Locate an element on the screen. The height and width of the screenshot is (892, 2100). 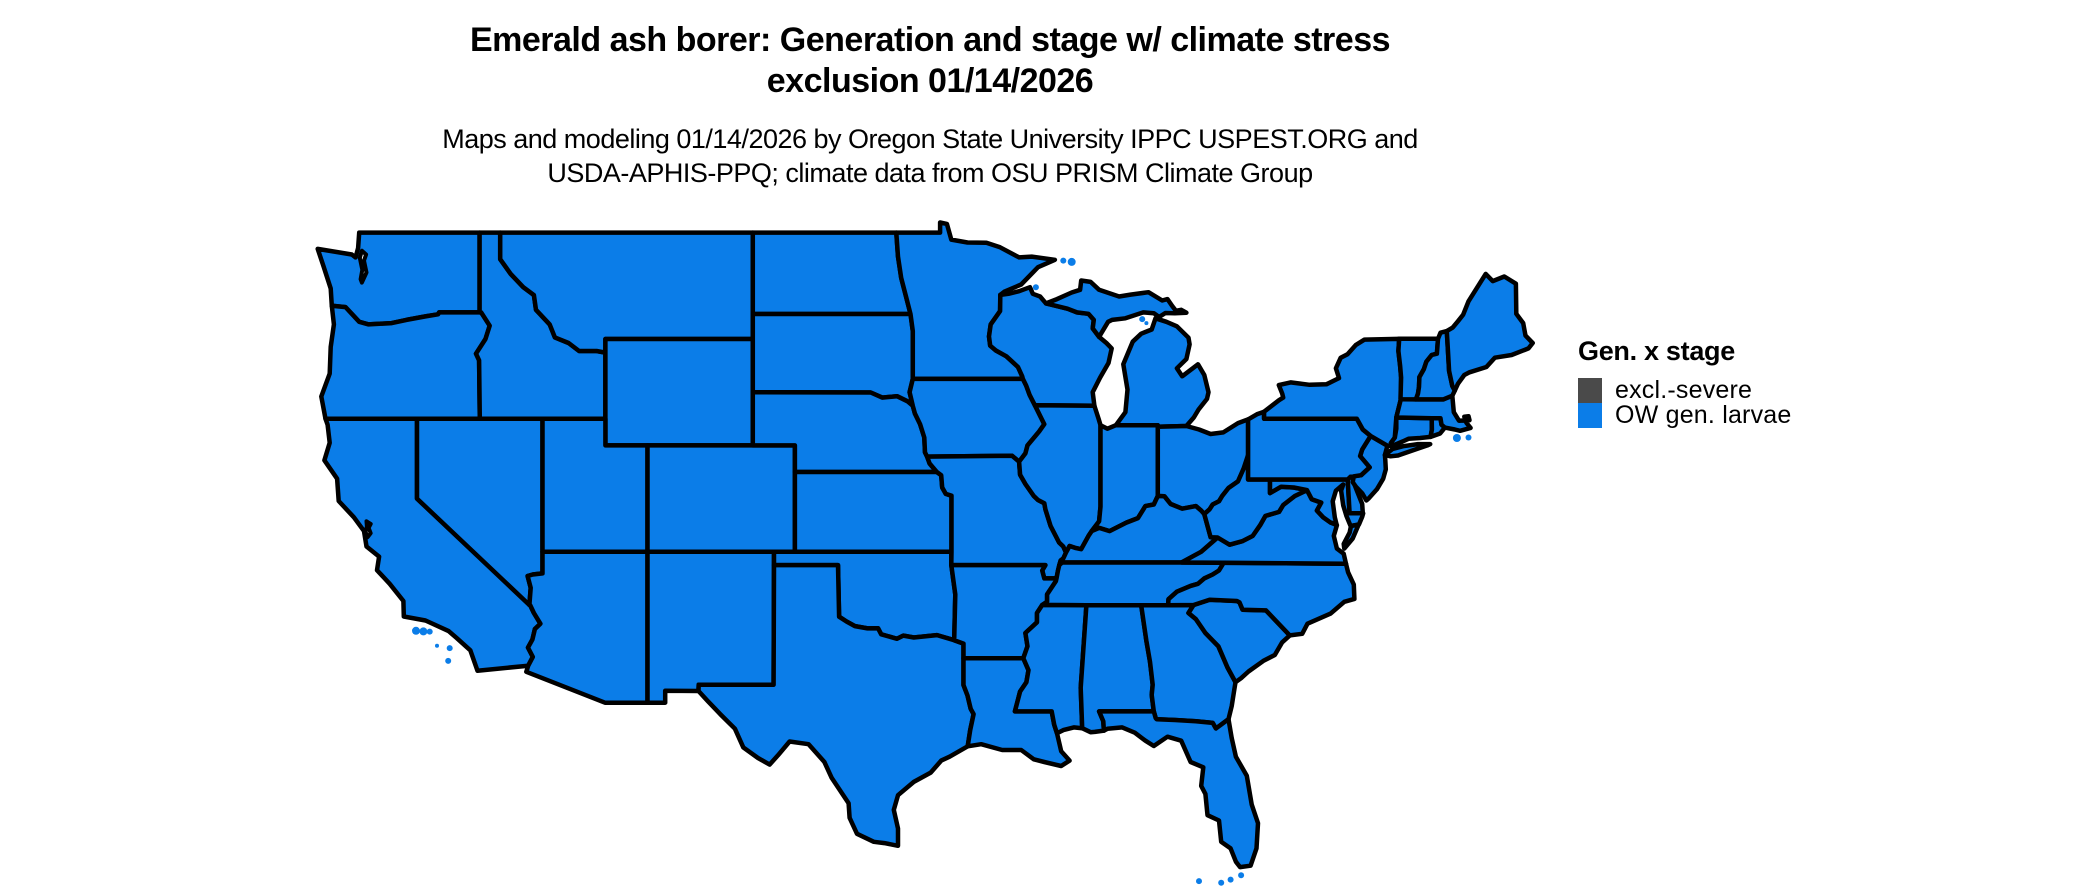
state-tx is located at coordinates (836, 705).